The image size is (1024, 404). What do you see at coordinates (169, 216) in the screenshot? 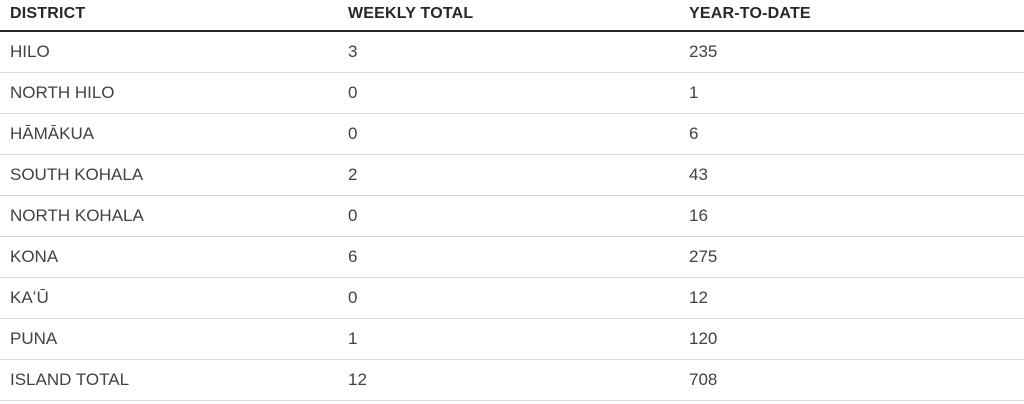
I see `district-cell: NORTH KOHALA` at bounding box center [169, 216].